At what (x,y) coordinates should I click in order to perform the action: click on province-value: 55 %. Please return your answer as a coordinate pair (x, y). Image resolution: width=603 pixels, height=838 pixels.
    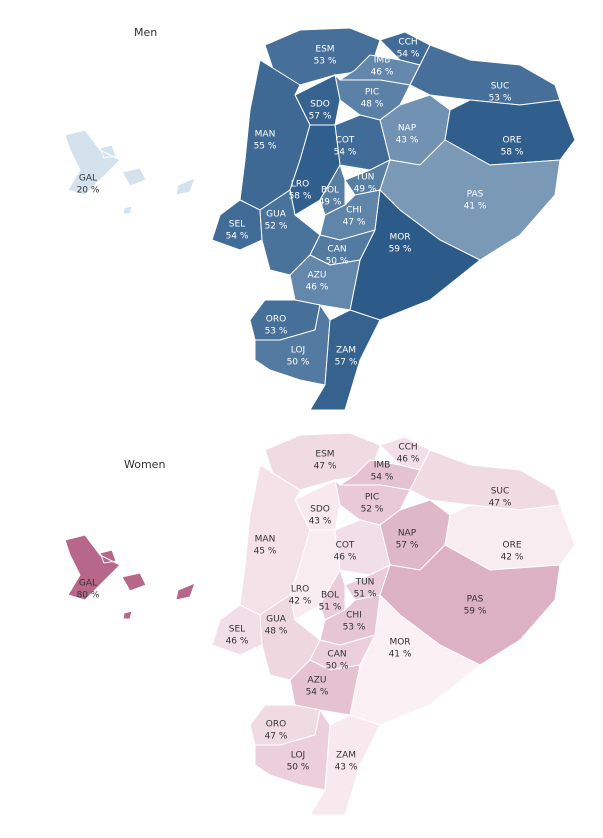
    Looking at the image, I should click on (265, 147).